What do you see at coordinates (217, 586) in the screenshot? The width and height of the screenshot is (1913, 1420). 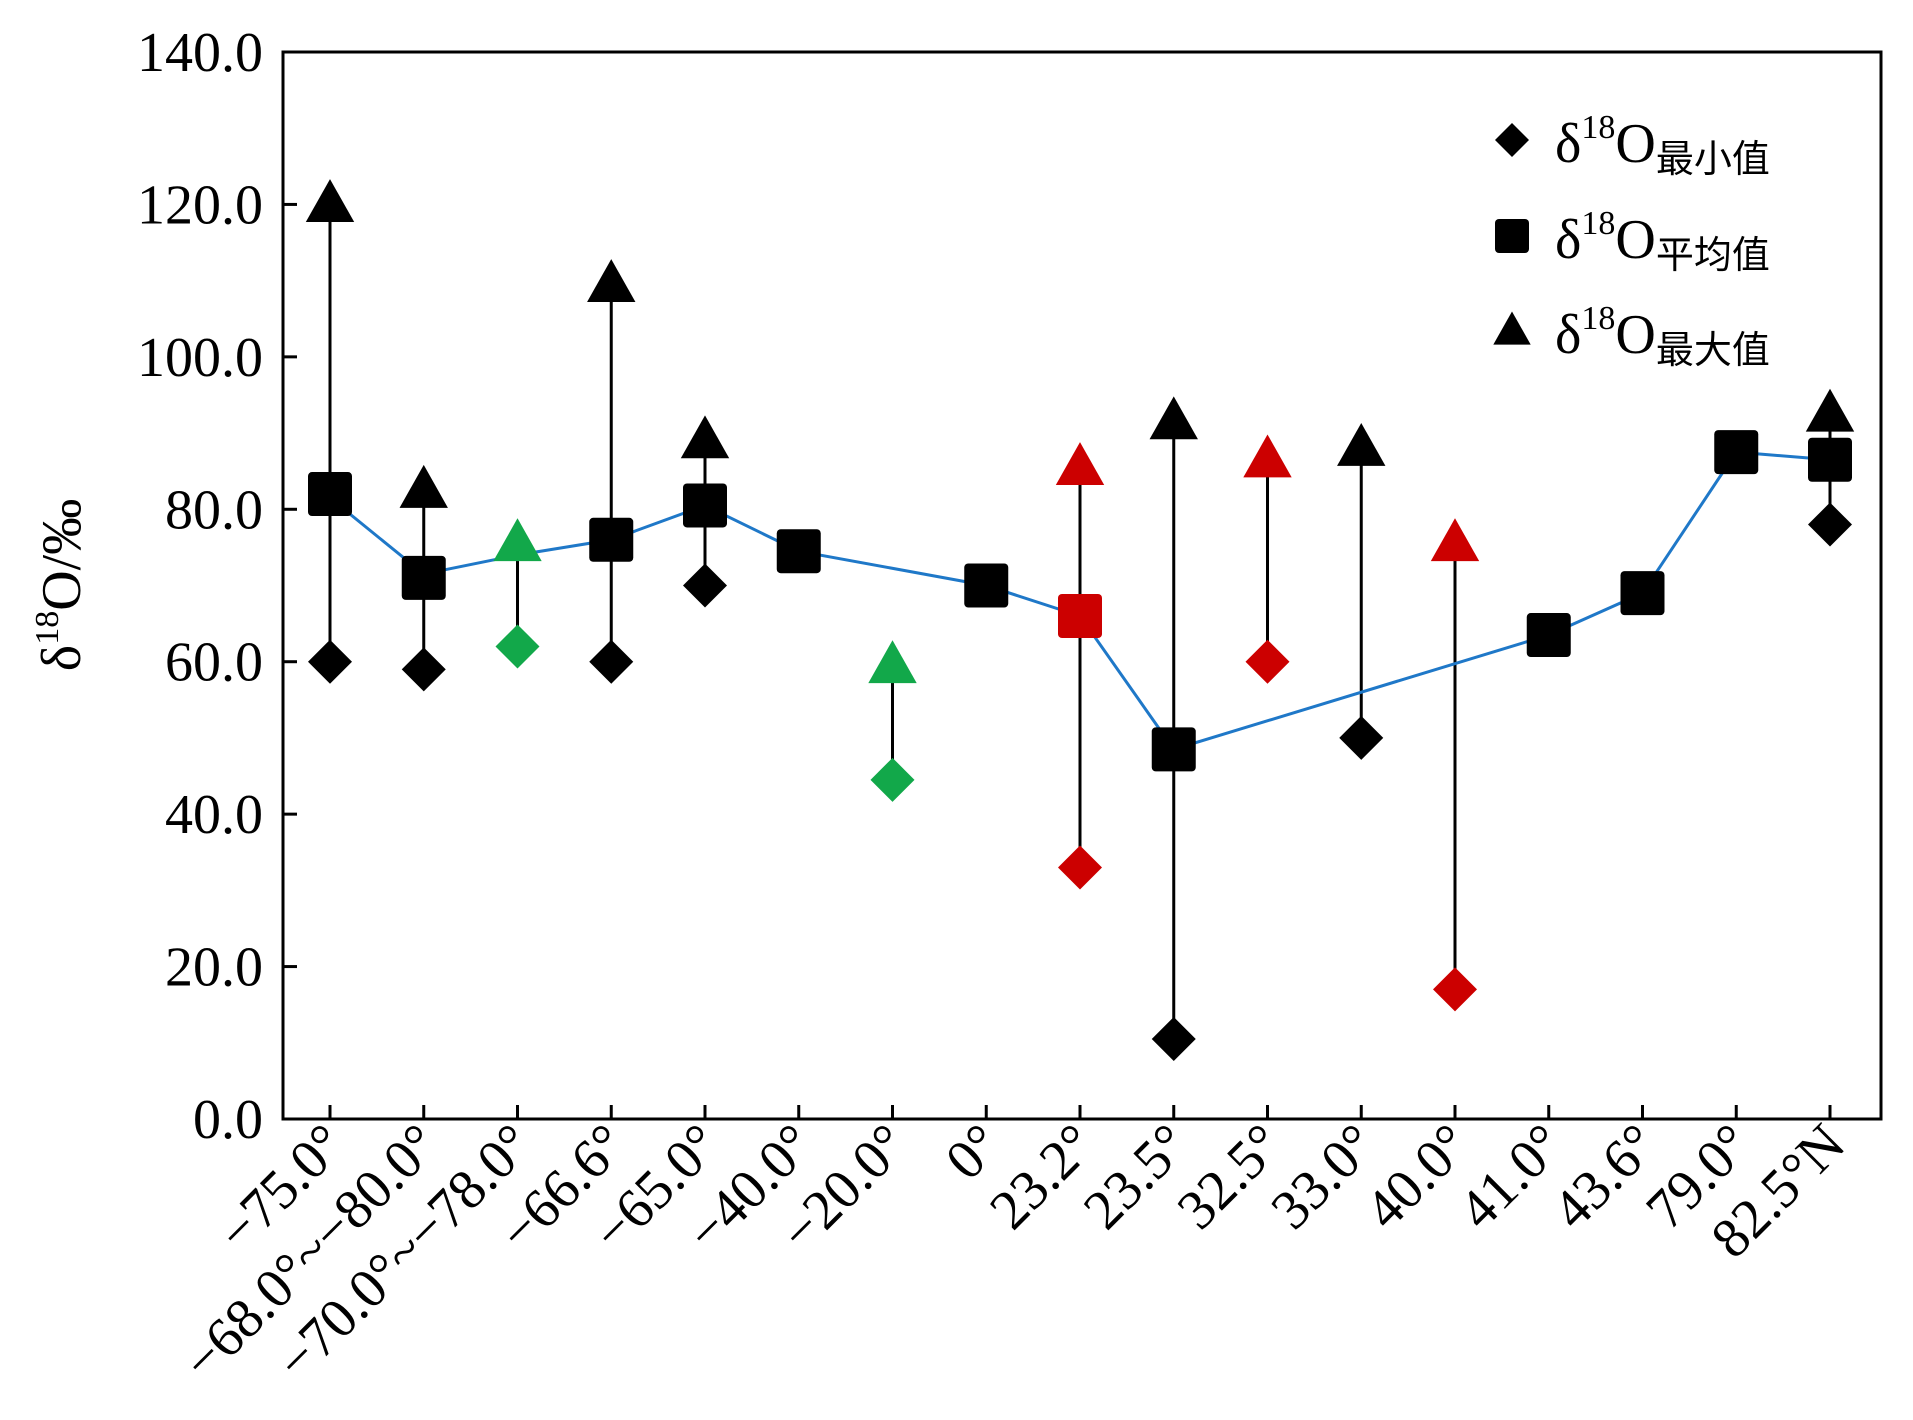 I see `y-axis-ticks: 0.0 20.0 40.0 60.0 80.0 100.0 120.0 140.0` at bounding box center [217, 586].